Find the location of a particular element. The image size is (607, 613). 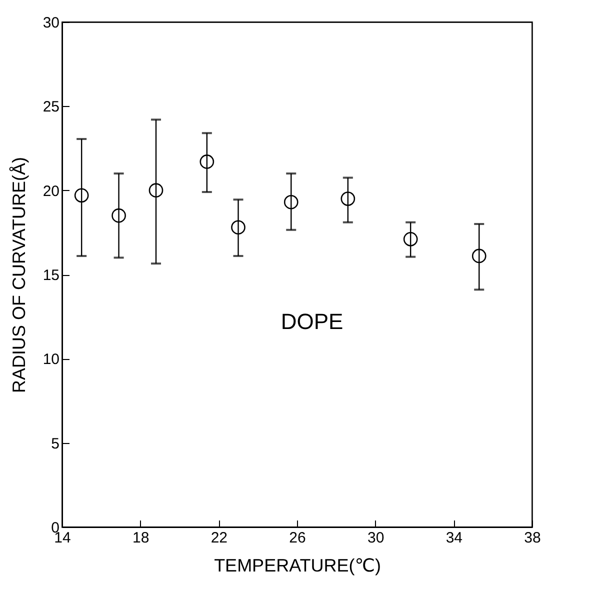

y-tick-label: 25 is located at coordinates (51, 107).